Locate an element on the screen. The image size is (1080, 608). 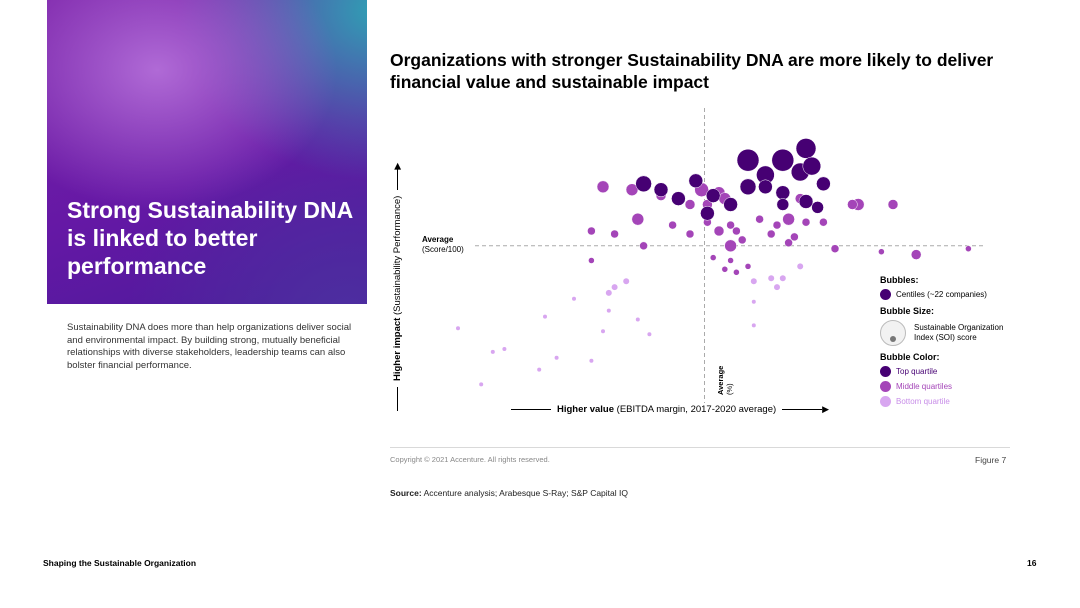
average-x-annotation: Average (%) is located at coordinates (725, 375).